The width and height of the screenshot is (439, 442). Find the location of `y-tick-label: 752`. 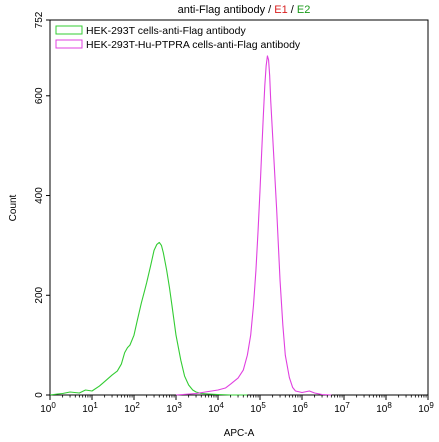

y-tick-label: 752 is located at coordinates (39, 19).